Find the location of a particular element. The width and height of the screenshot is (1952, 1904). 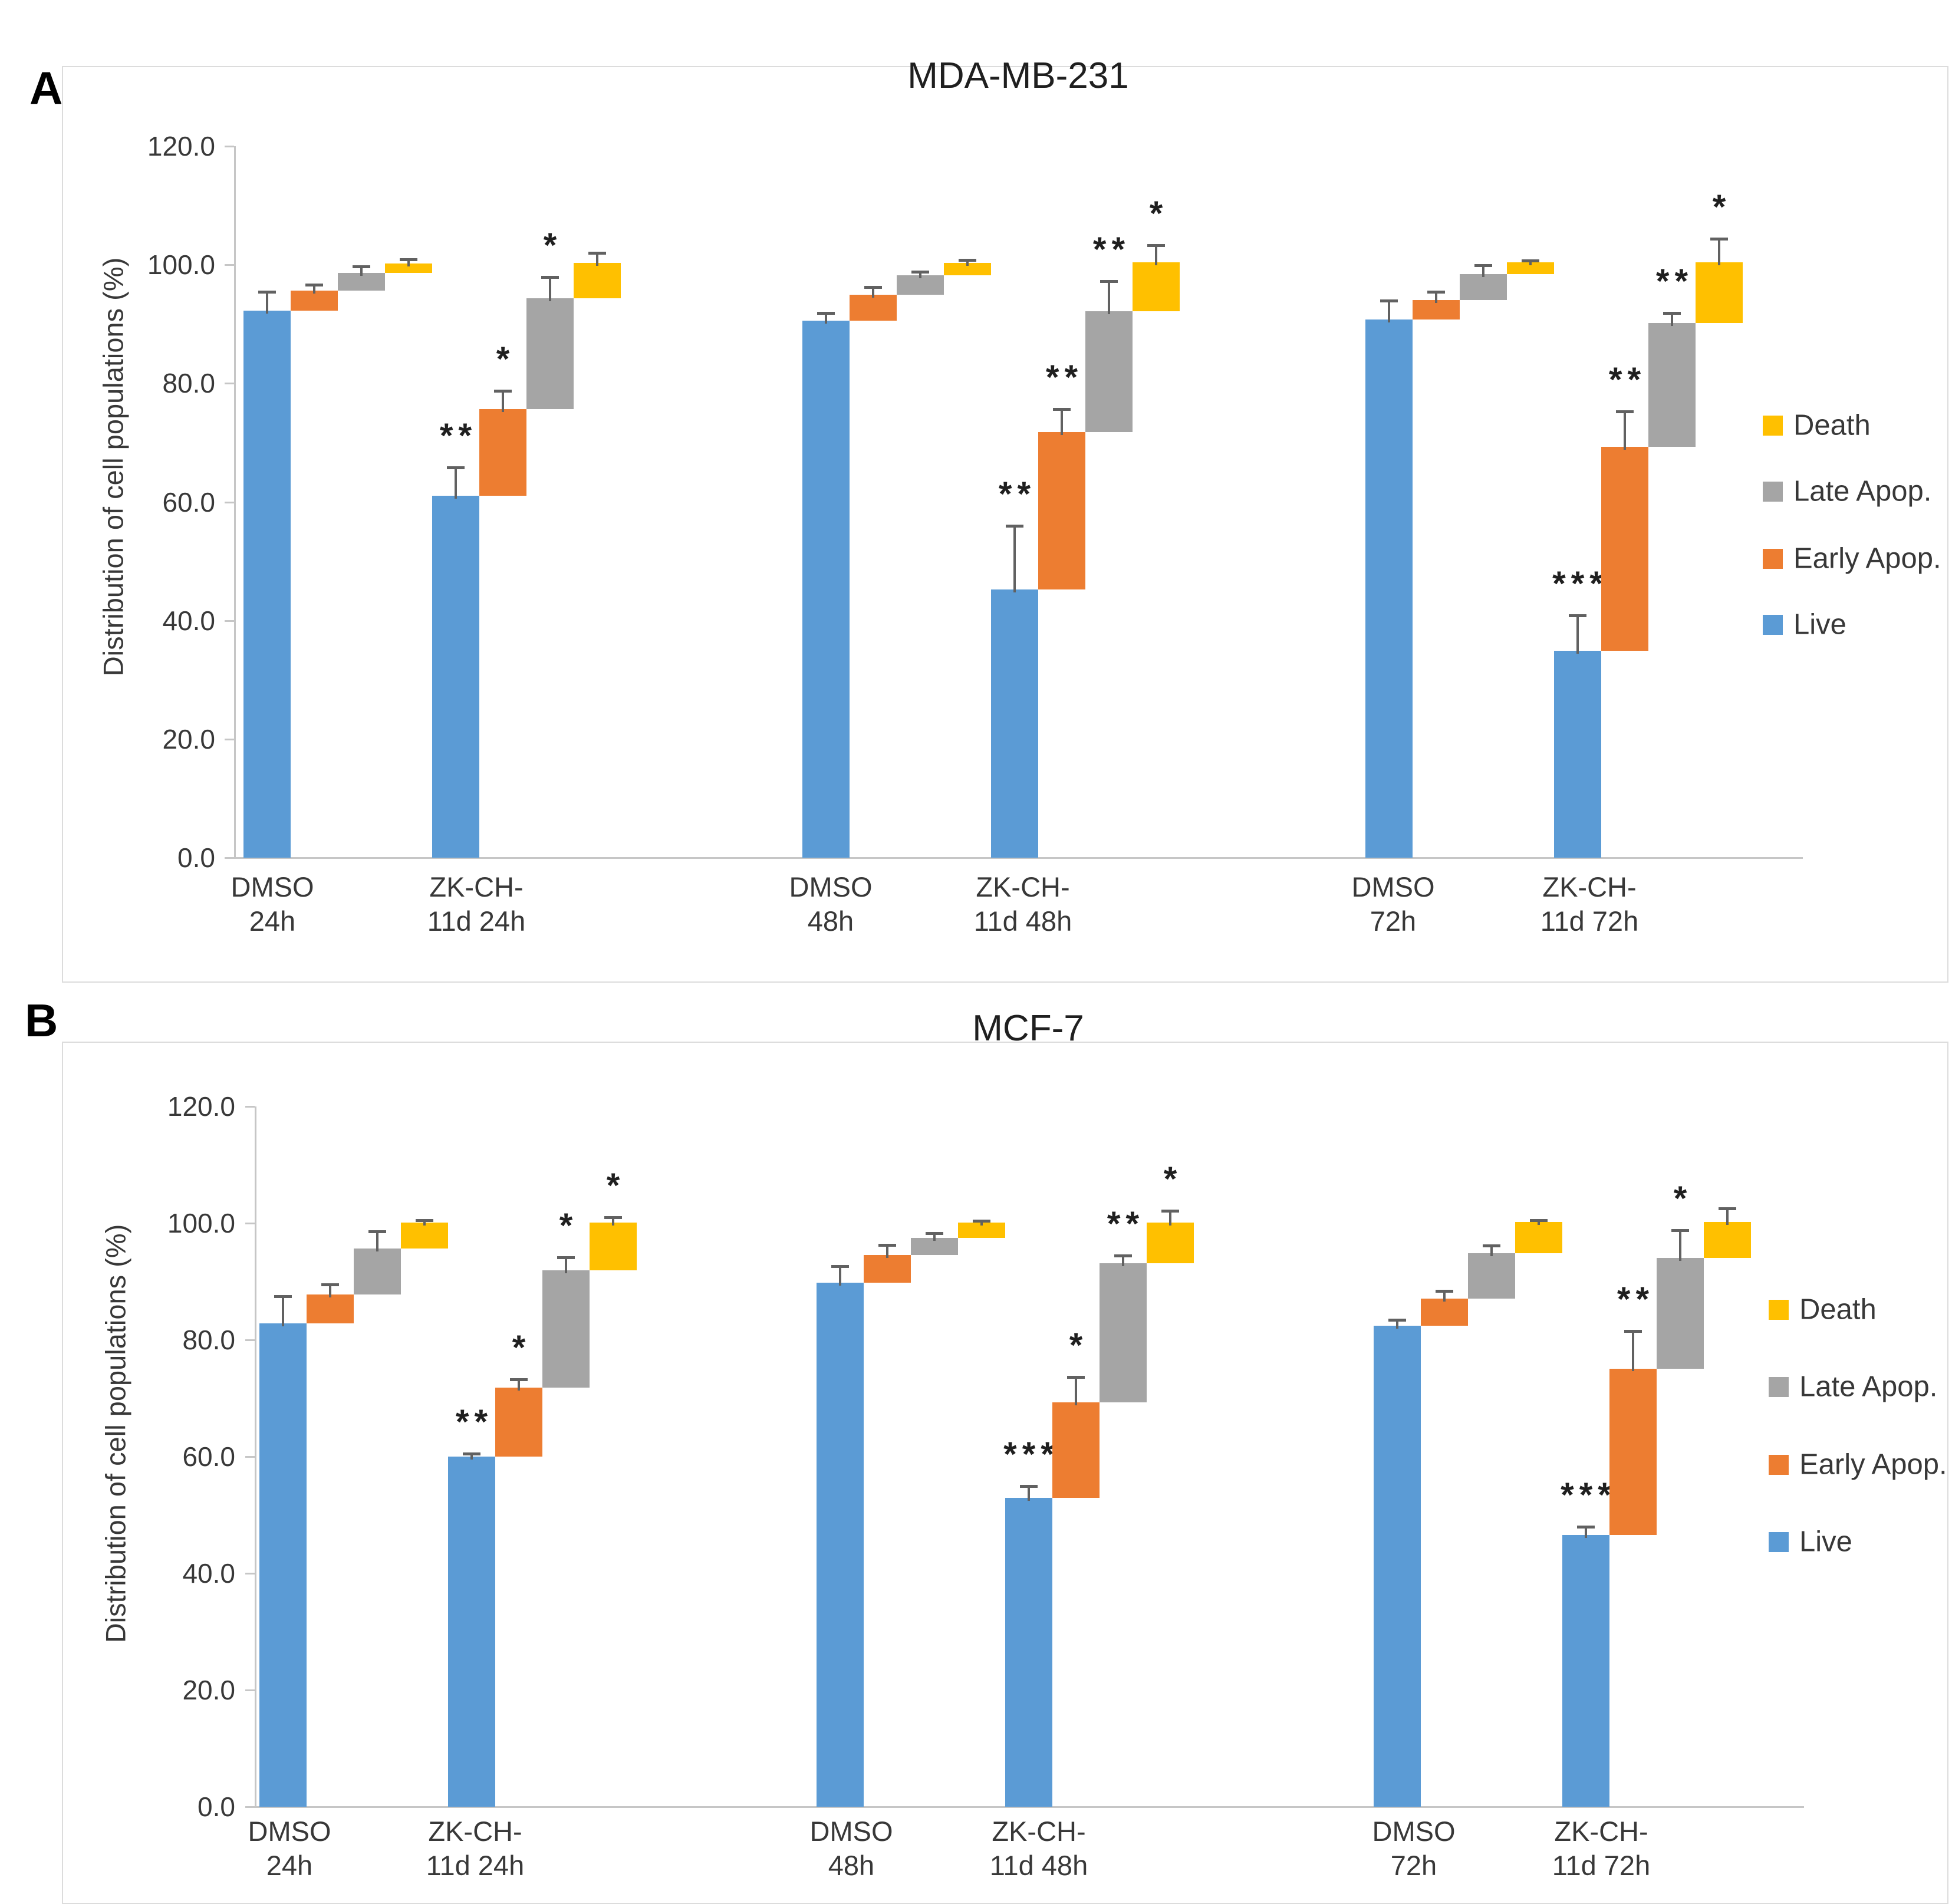

category-label-line: 11d 72h is located at coordinates (1602, 1865).